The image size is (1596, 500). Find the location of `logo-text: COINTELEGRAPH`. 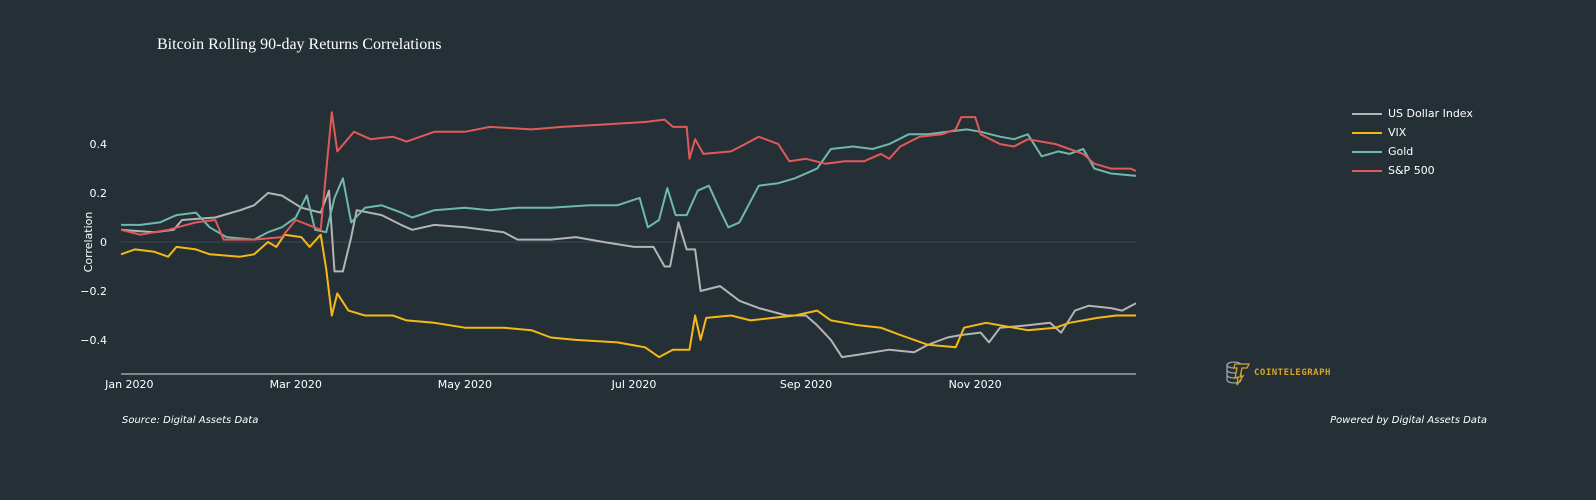

logo-text: COINTELEGRAPH is located at coordinates (1292, 373).